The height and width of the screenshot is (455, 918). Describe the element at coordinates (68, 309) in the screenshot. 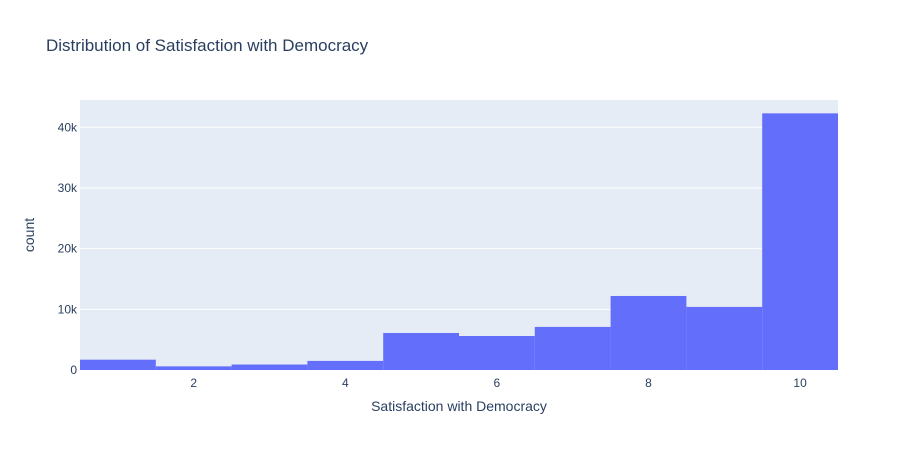

I see `y-tick-label: 10k` at that location.